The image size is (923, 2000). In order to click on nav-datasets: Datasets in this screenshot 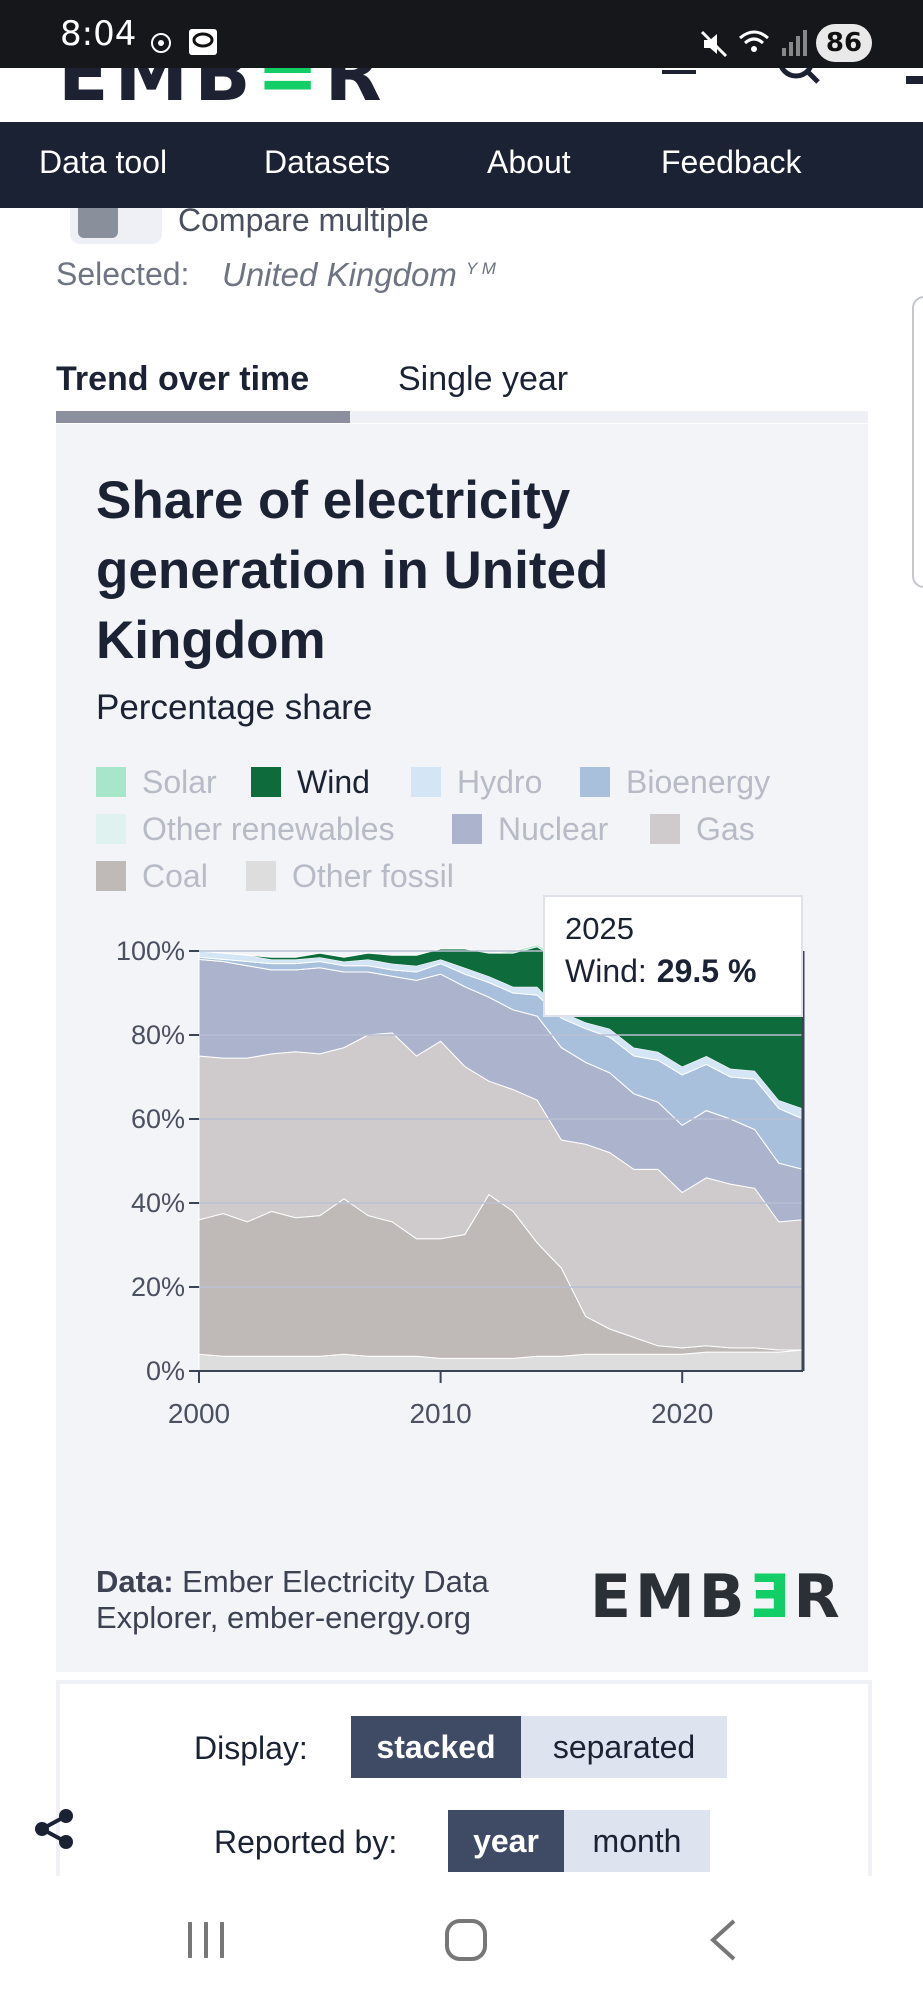, I will do `click(327, 162)`.